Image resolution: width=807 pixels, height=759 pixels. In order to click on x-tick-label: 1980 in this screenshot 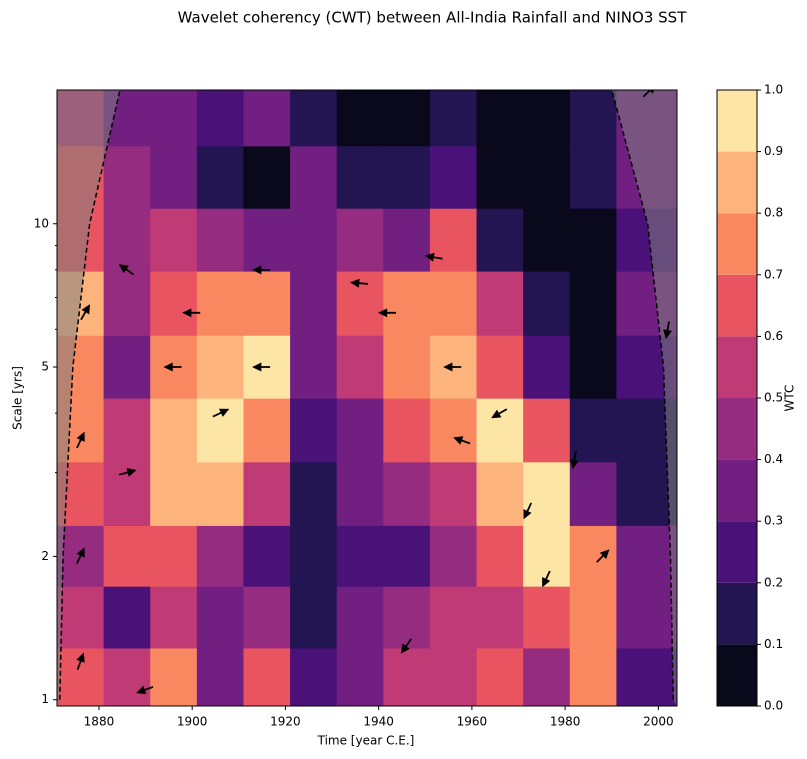, I will do `click(565, 722)`.